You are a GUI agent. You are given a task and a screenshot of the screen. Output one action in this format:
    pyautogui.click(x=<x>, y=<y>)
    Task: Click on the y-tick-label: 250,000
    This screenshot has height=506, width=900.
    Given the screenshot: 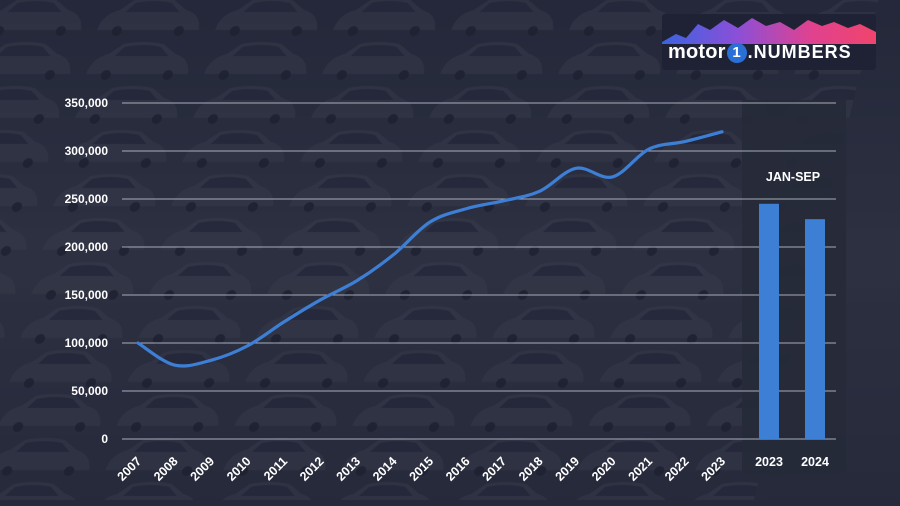 What is the action you would take?
    pyautogui.click(x=87, y=199)
    